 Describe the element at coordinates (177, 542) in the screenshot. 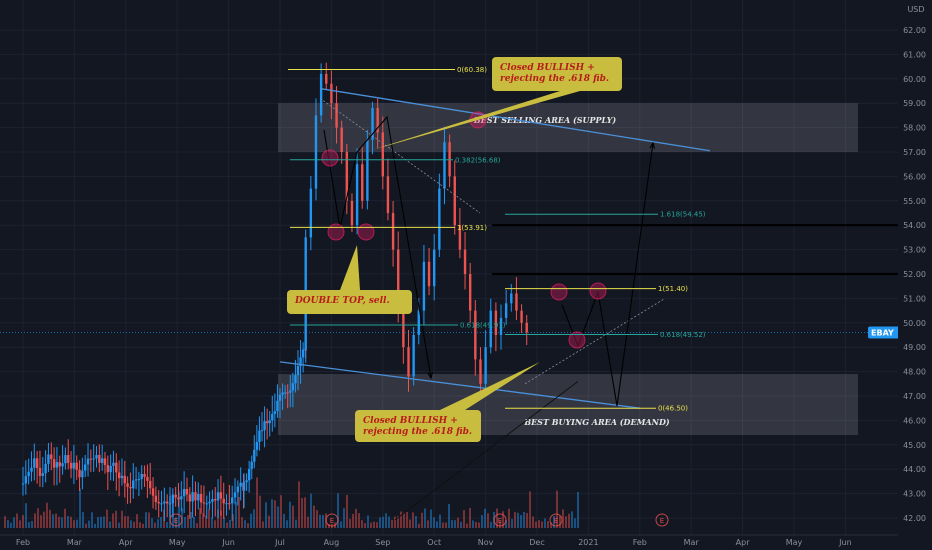

I see `time-tick-label: May` at that location.